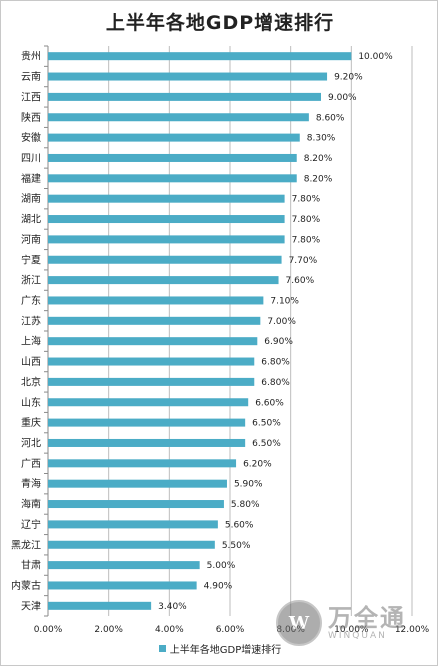 Image resolution: width=440 pixels, height=668 pixels. What do you see at coordinates (26, 544) in the screenshot?
I see `category-label: 黑龙江` at bounding box center [26, 544].